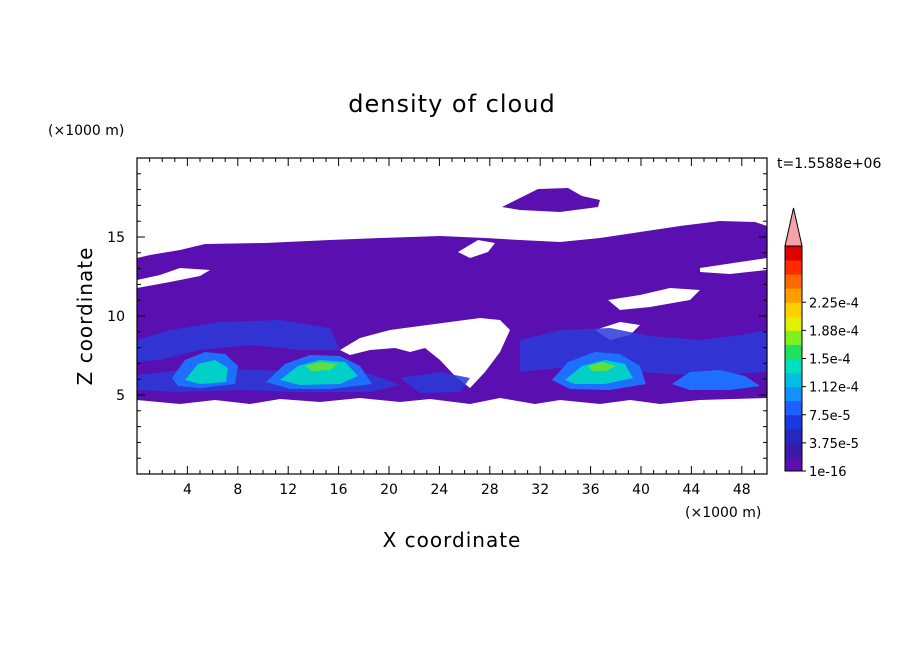 The height and width of the screenshot is (654, 904). What do you see at coordinates (641, 490) in the screenshot?
I see `x-tick-label: 40` at bounding box center [641, 490].